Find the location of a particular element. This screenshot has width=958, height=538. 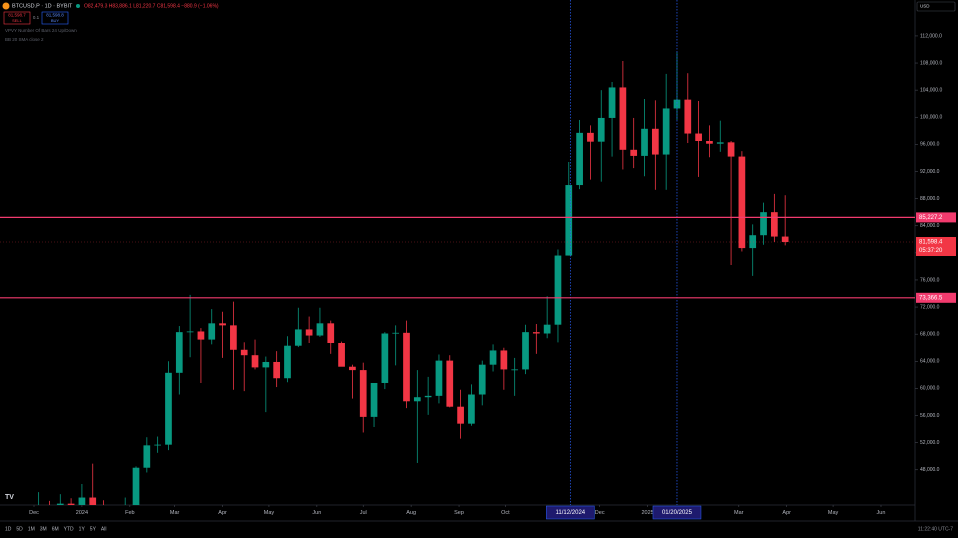

timeframe-button: 1D is located at coordinates (8, 529).